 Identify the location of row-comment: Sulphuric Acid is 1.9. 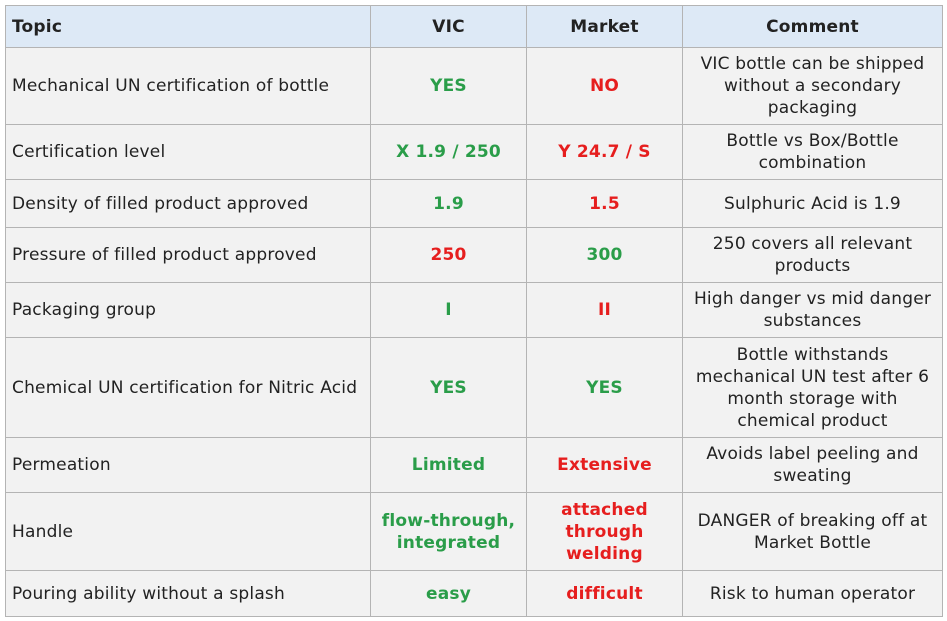
(812, 203).